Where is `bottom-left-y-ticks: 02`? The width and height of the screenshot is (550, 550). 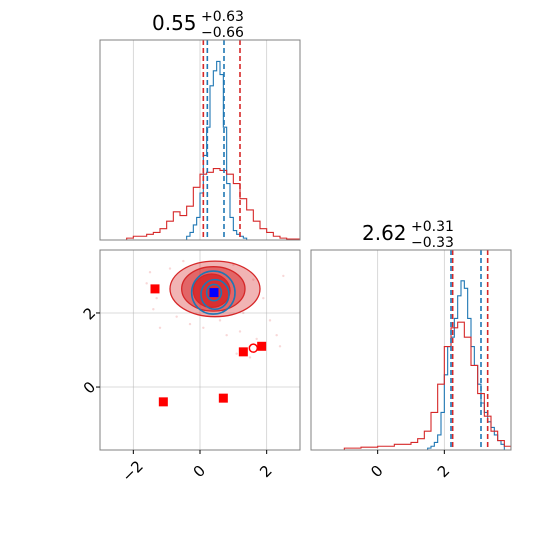 bottom-left-y-ticks: 02 is located at coordinates (90, 350).